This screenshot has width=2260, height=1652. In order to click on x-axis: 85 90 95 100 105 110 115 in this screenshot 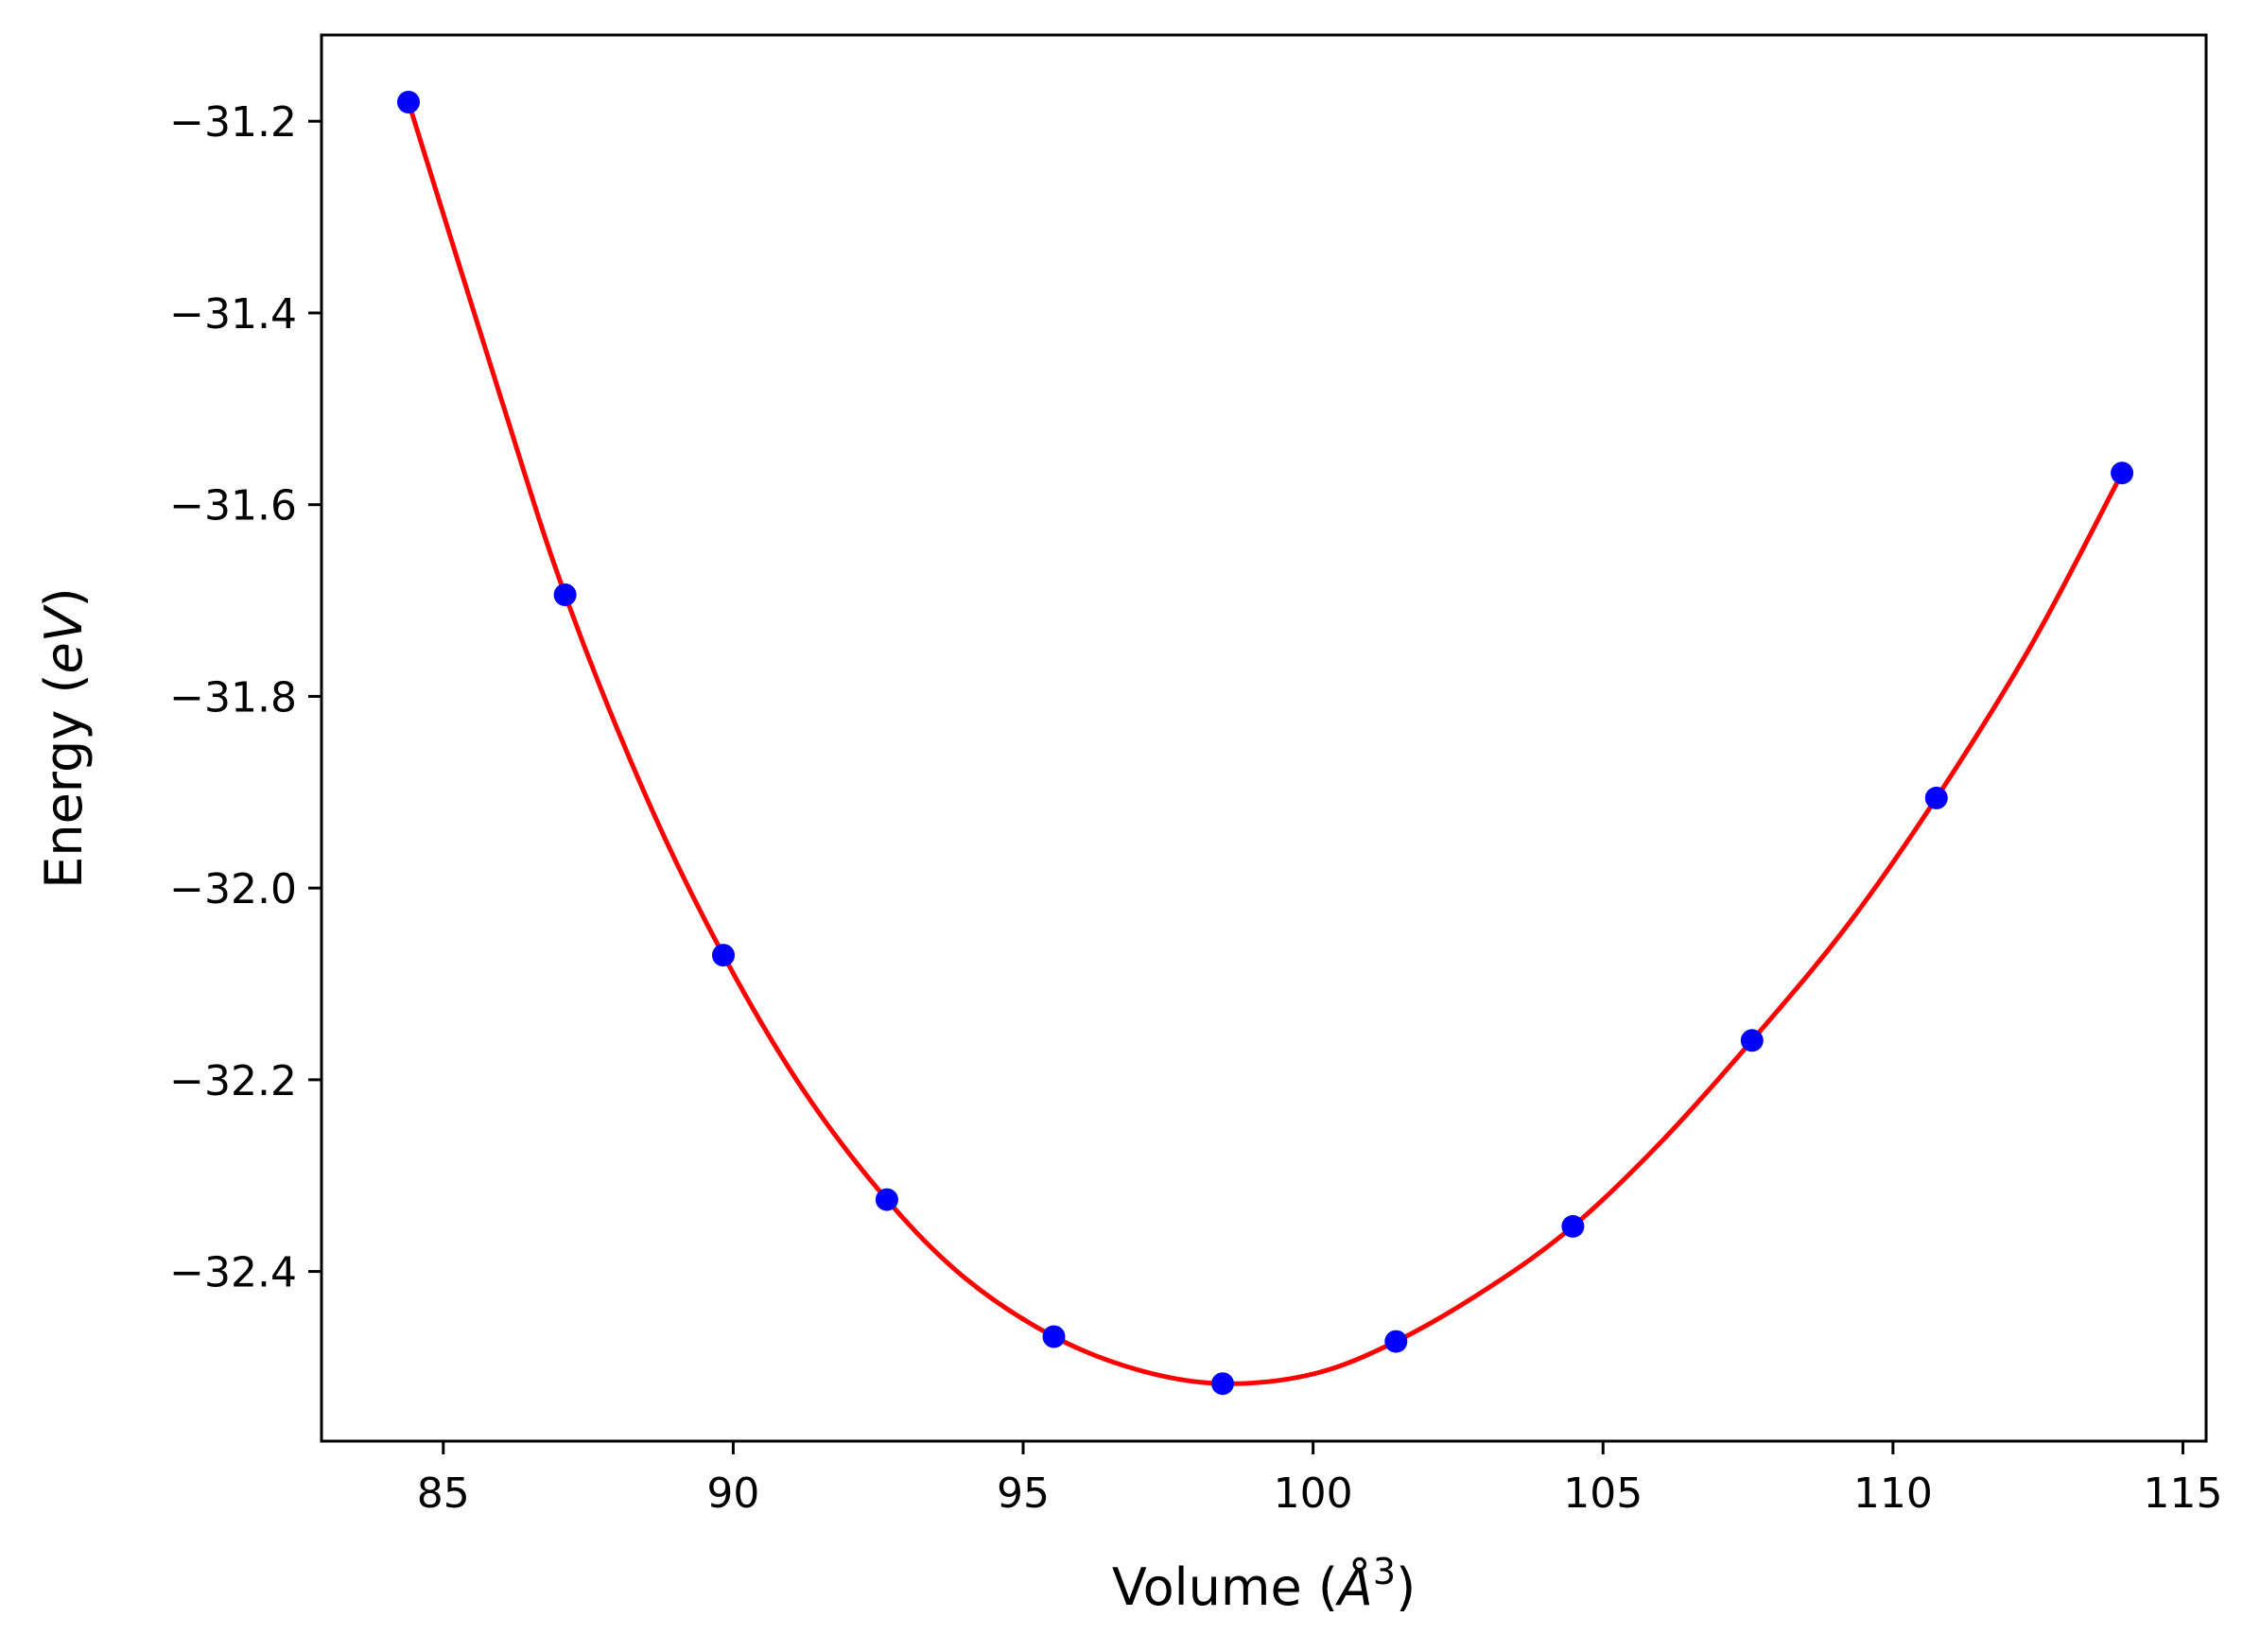, I will do `click(1319, 1479)`.